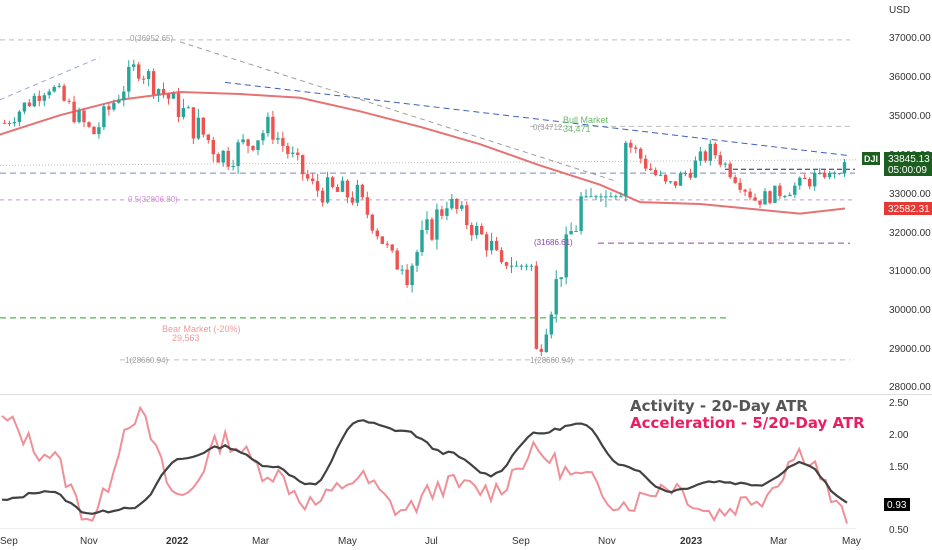 The image size is (932, 550). What do you see at coordinates (177, 541) in the screenshot?
I see `time-tick: 2022` at bounding box center [177, 541].